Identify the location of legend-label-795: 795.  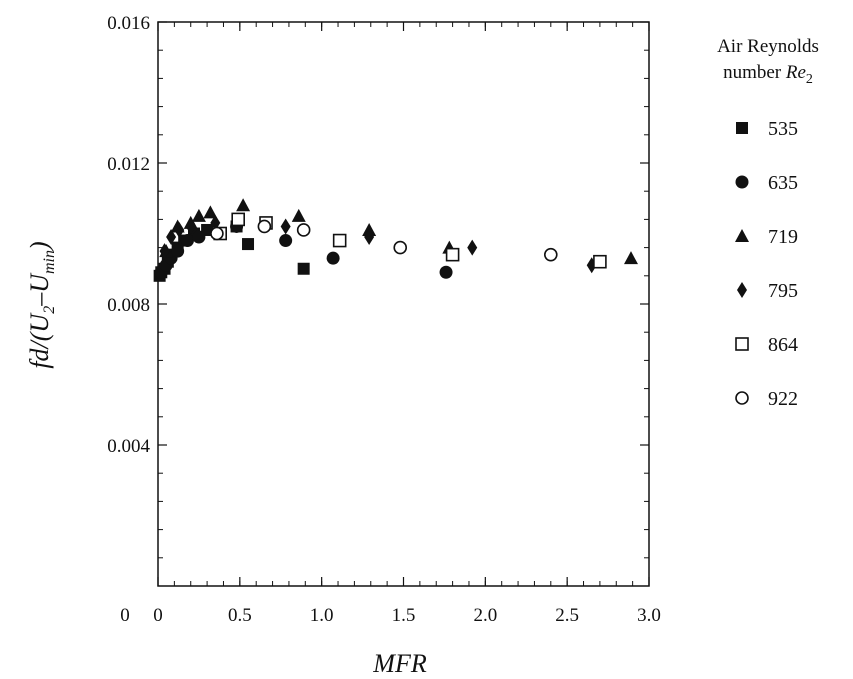
(783, 291).